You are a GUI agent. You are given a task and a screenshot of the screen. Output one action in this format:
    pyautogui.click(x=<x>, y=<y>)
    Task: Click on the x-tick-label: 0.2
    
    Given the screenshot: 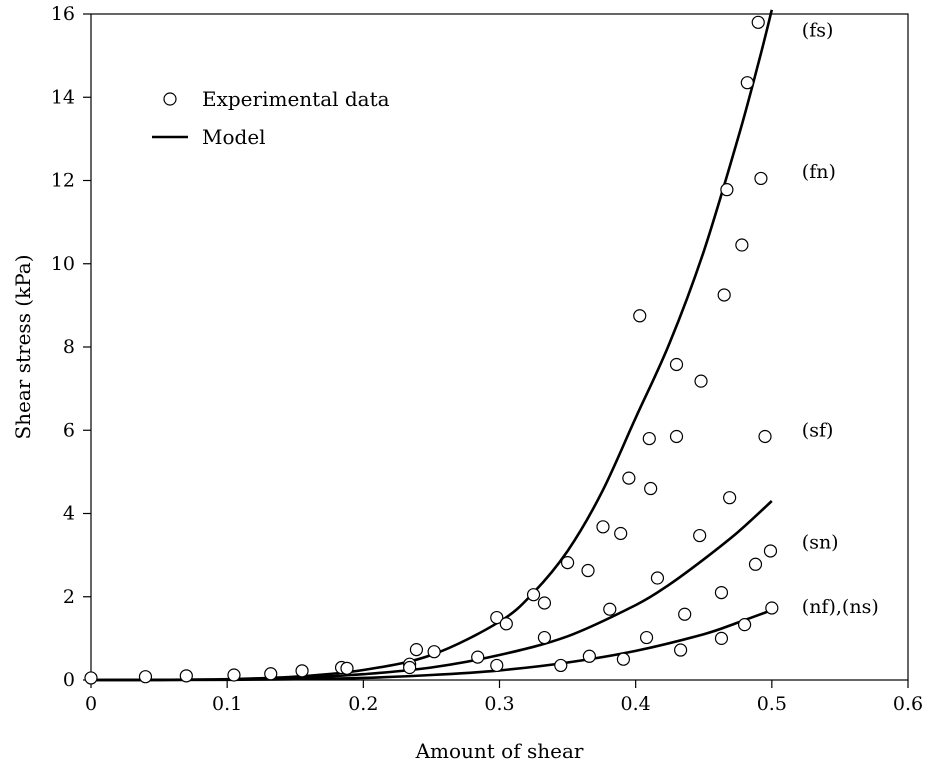 What is the action you would take?
    pyautogui.click(x=363, y=704)
    